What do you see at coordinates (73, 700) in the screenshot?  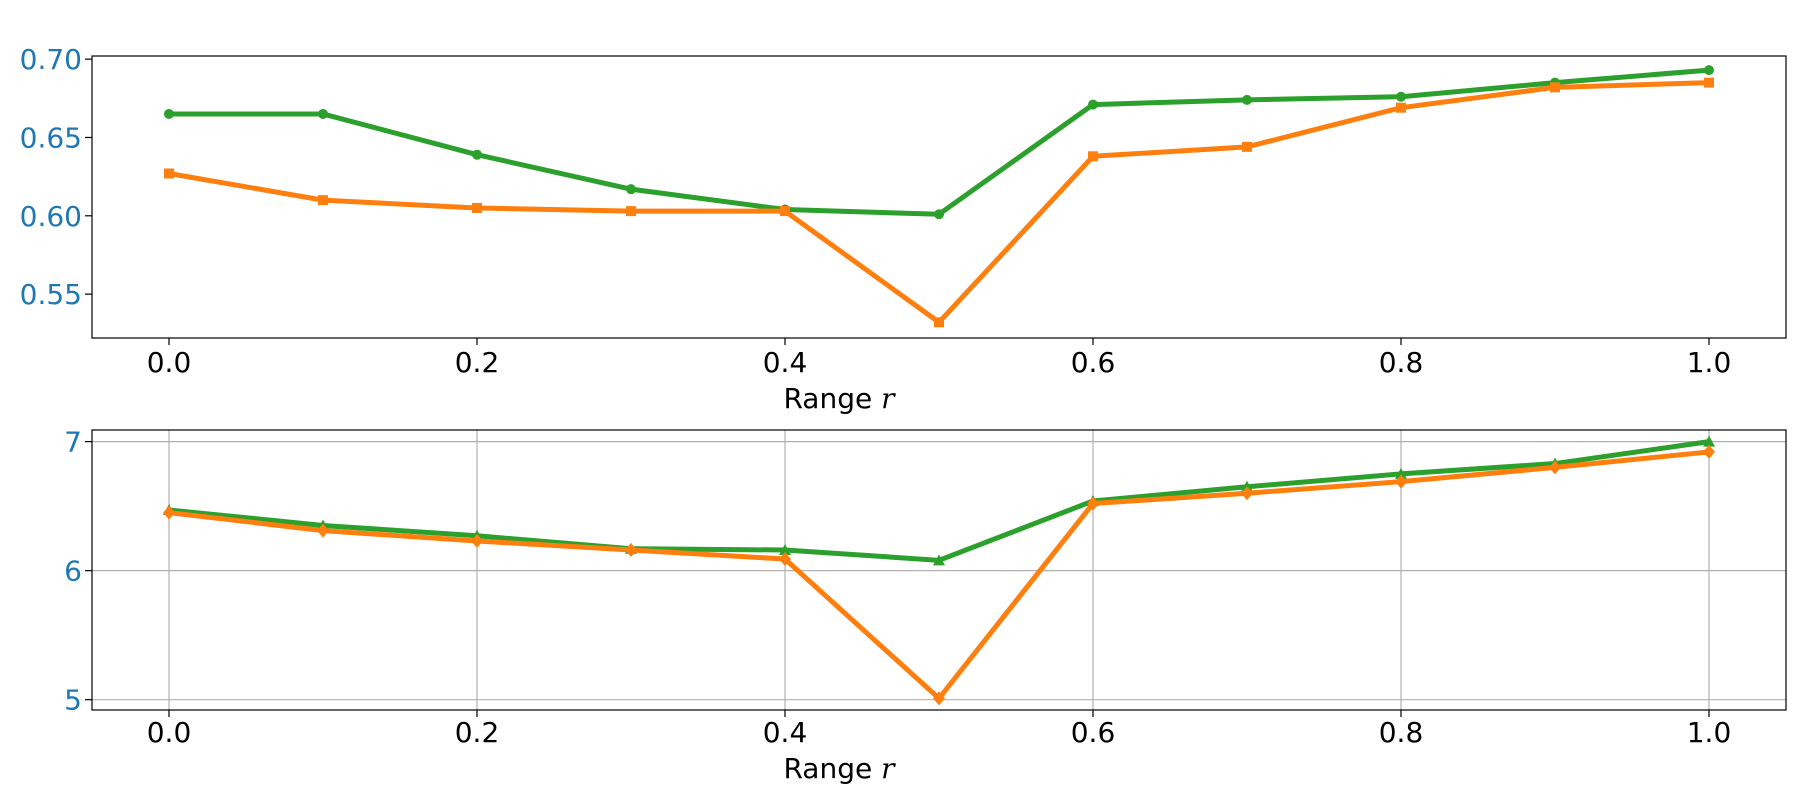 I see `y-tick-label: 5` at bounding box center [73, 700].